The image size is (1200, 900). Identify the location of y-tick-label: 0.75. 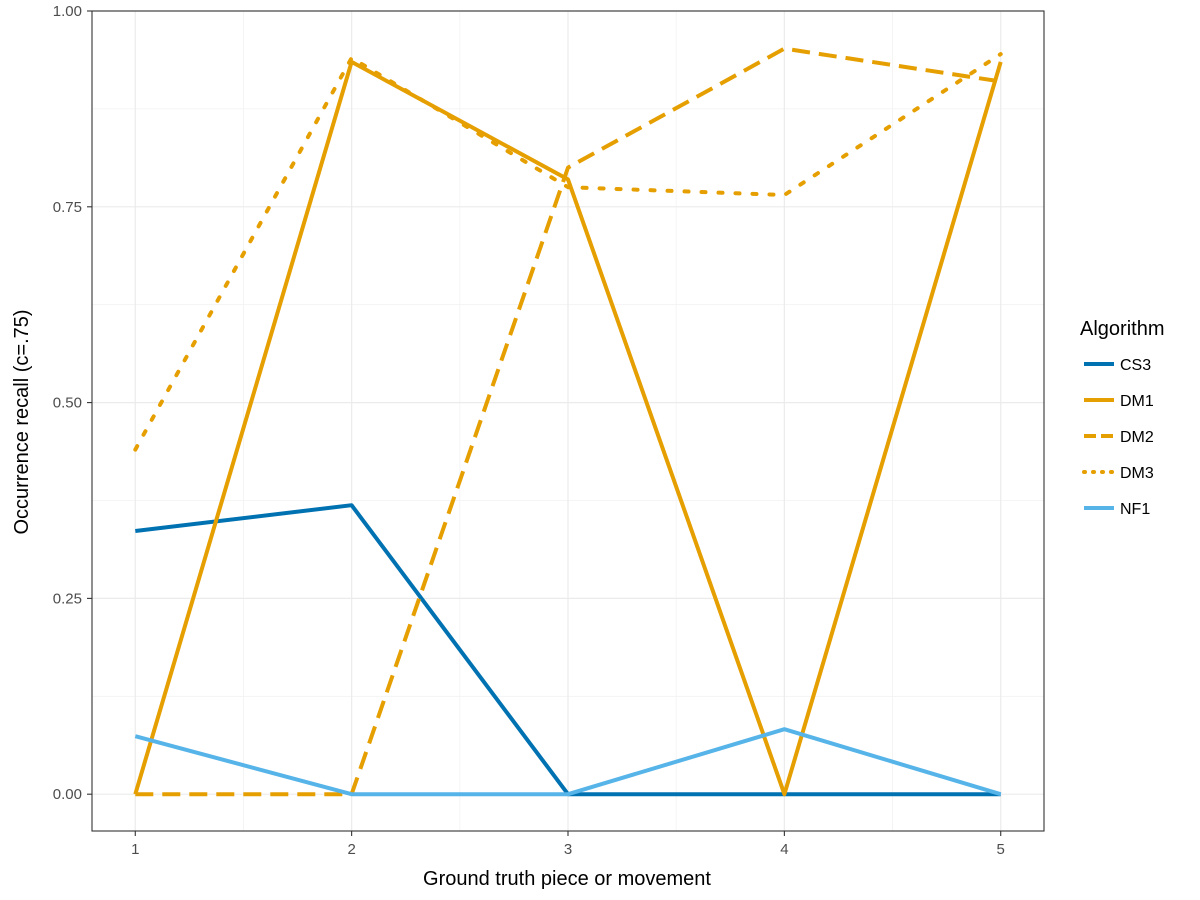
(67, 207).